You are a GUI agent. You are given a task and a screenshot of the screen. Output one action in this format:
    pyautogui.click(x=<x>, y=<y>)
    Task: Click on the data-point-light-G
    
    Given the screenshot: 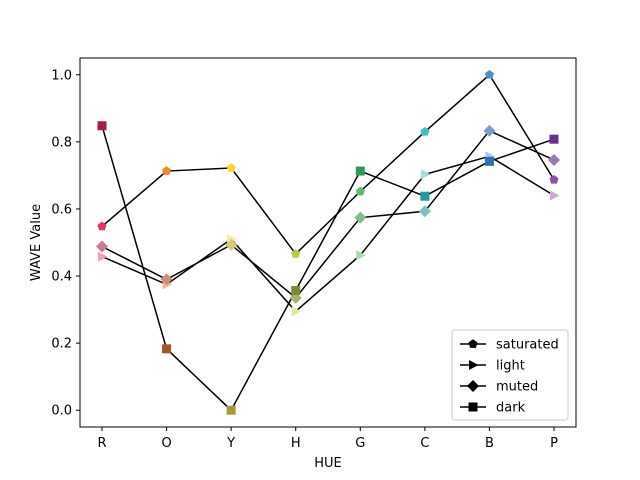 What is the action you would take?
    pyautogui.click(x=361, y=255)
    